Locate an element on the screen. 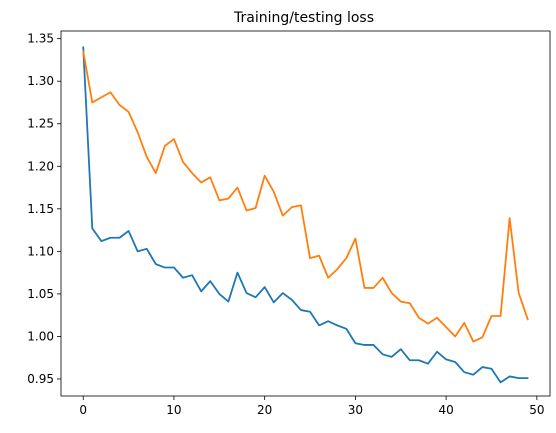 The width and height of the screenshot is (556, 433). x-tick-label: 10 is located at coordinates (173, 410).